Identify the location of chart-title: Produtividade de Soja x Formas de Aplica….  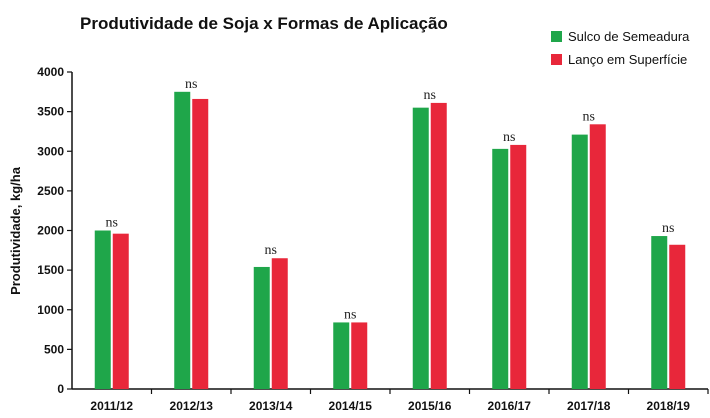
(264, 23).